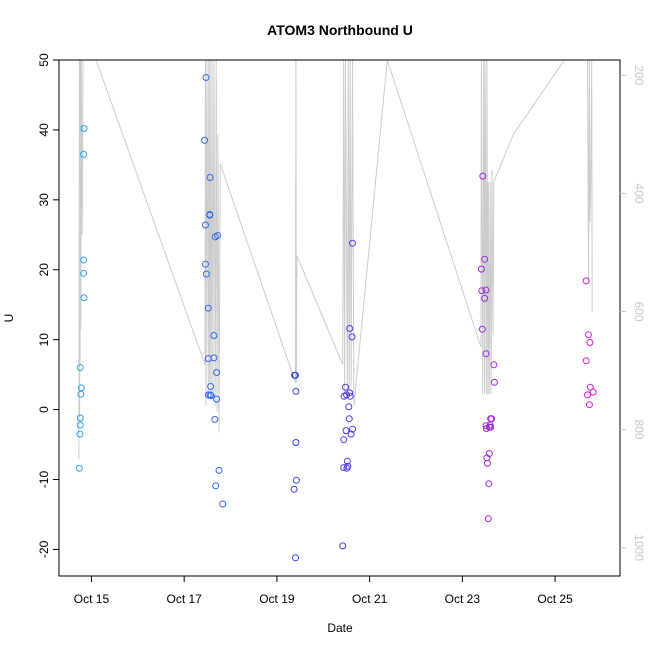  I want to click on right-tick-label: 200, so click(639, 75).